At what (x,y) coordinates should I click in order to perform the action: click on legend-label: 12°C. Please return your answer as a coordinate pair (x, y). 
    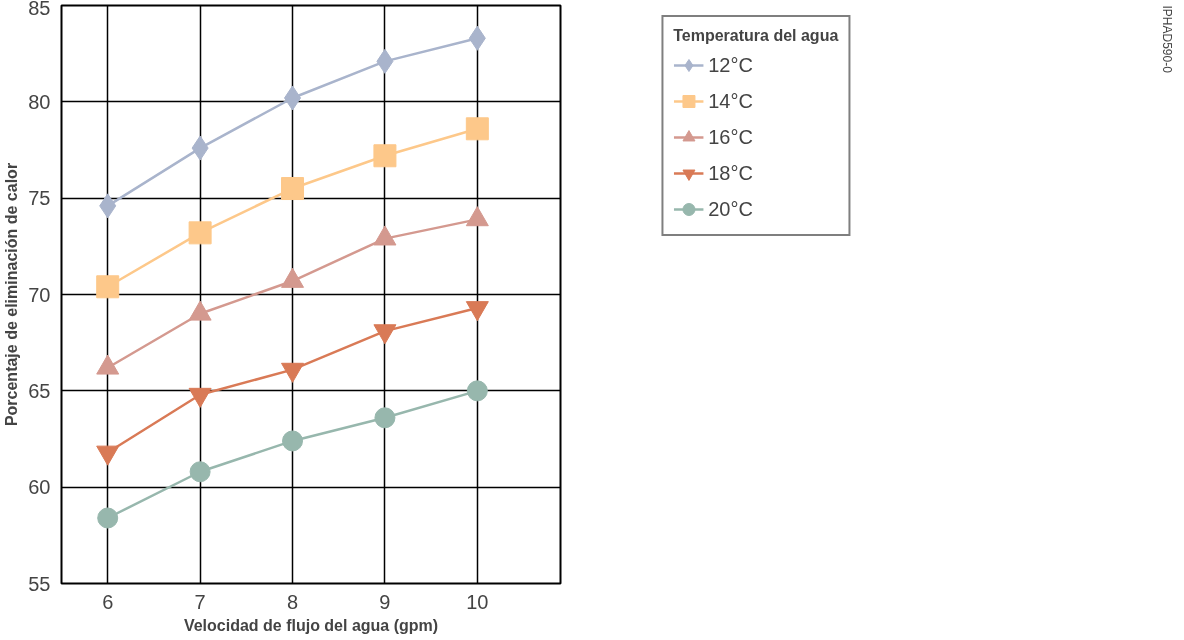
    Looking at the image, I should click on (730, 65).